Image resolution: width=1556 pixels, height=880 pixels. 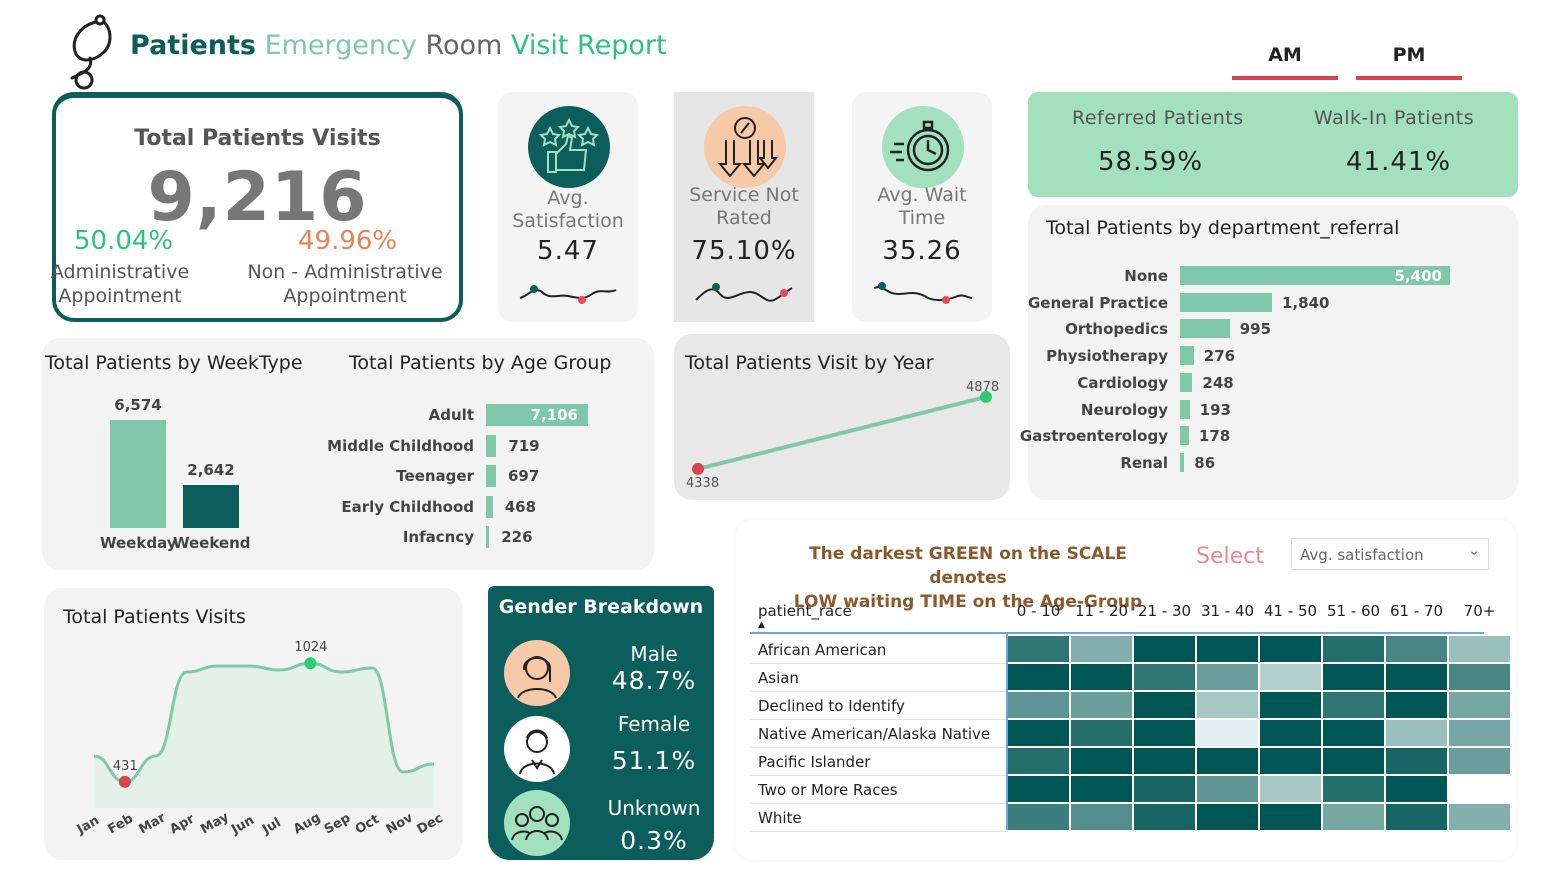 What do you see at coordinates (1223, 228) in the screenshot?
I see `dept-chart-title: Total Patients by department_referral` at bounding box center [1223, 228].